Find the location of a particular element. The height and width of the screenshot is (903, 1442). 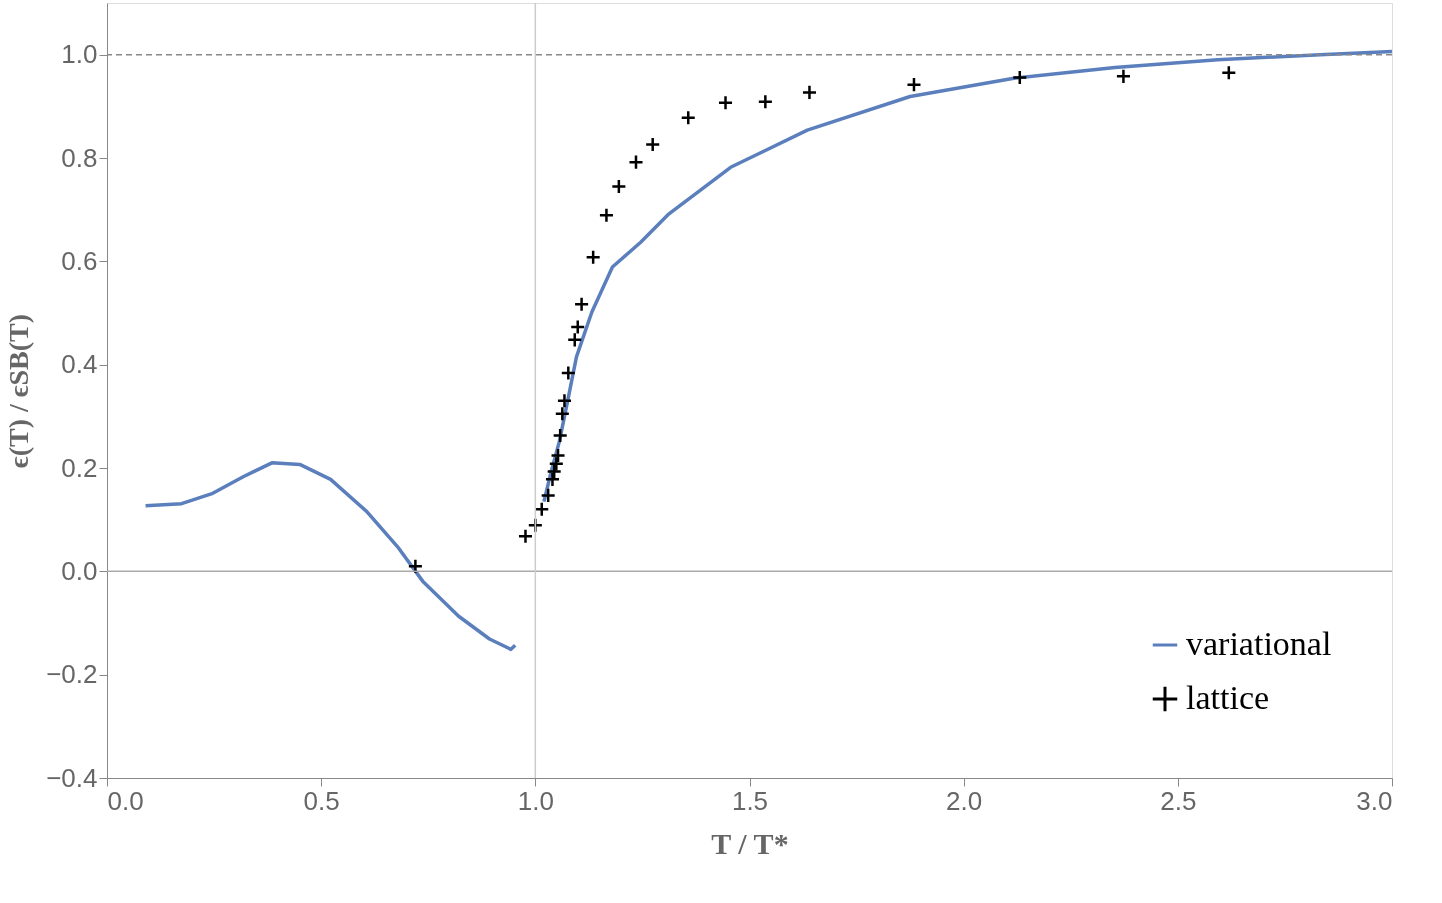

y-axis-title: ϵ(T) / ϵSB(T) is located at coordinates (19, 391).